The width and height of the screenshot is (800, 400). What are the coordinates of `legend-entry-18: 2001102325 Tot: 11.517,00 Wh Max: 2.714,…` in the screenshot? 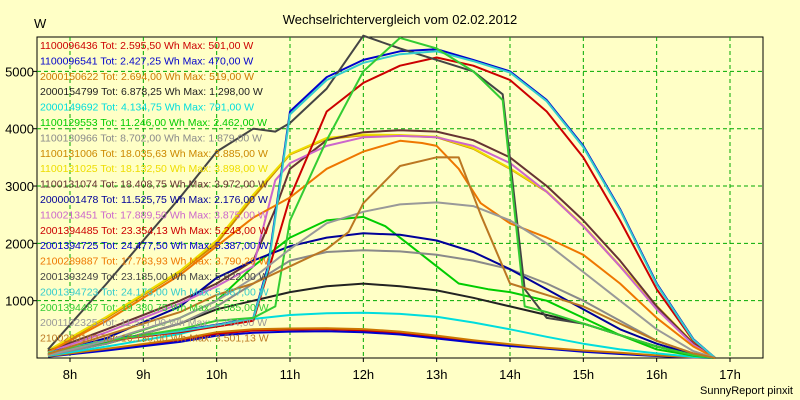 It's located at (153, 323).